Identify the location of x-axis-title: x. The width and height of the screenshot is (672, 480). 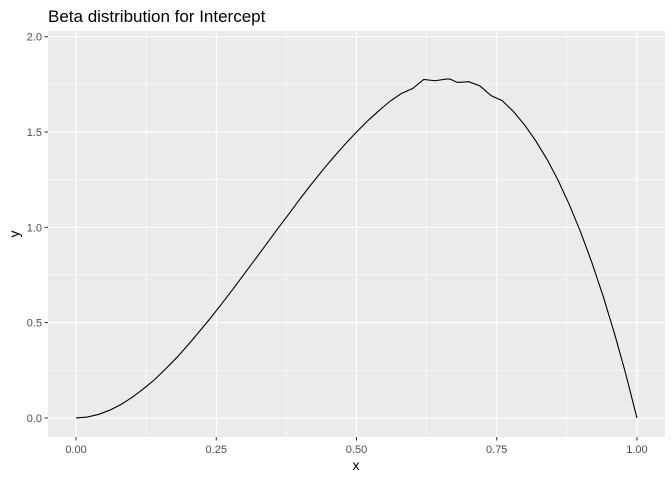
(356, 465).